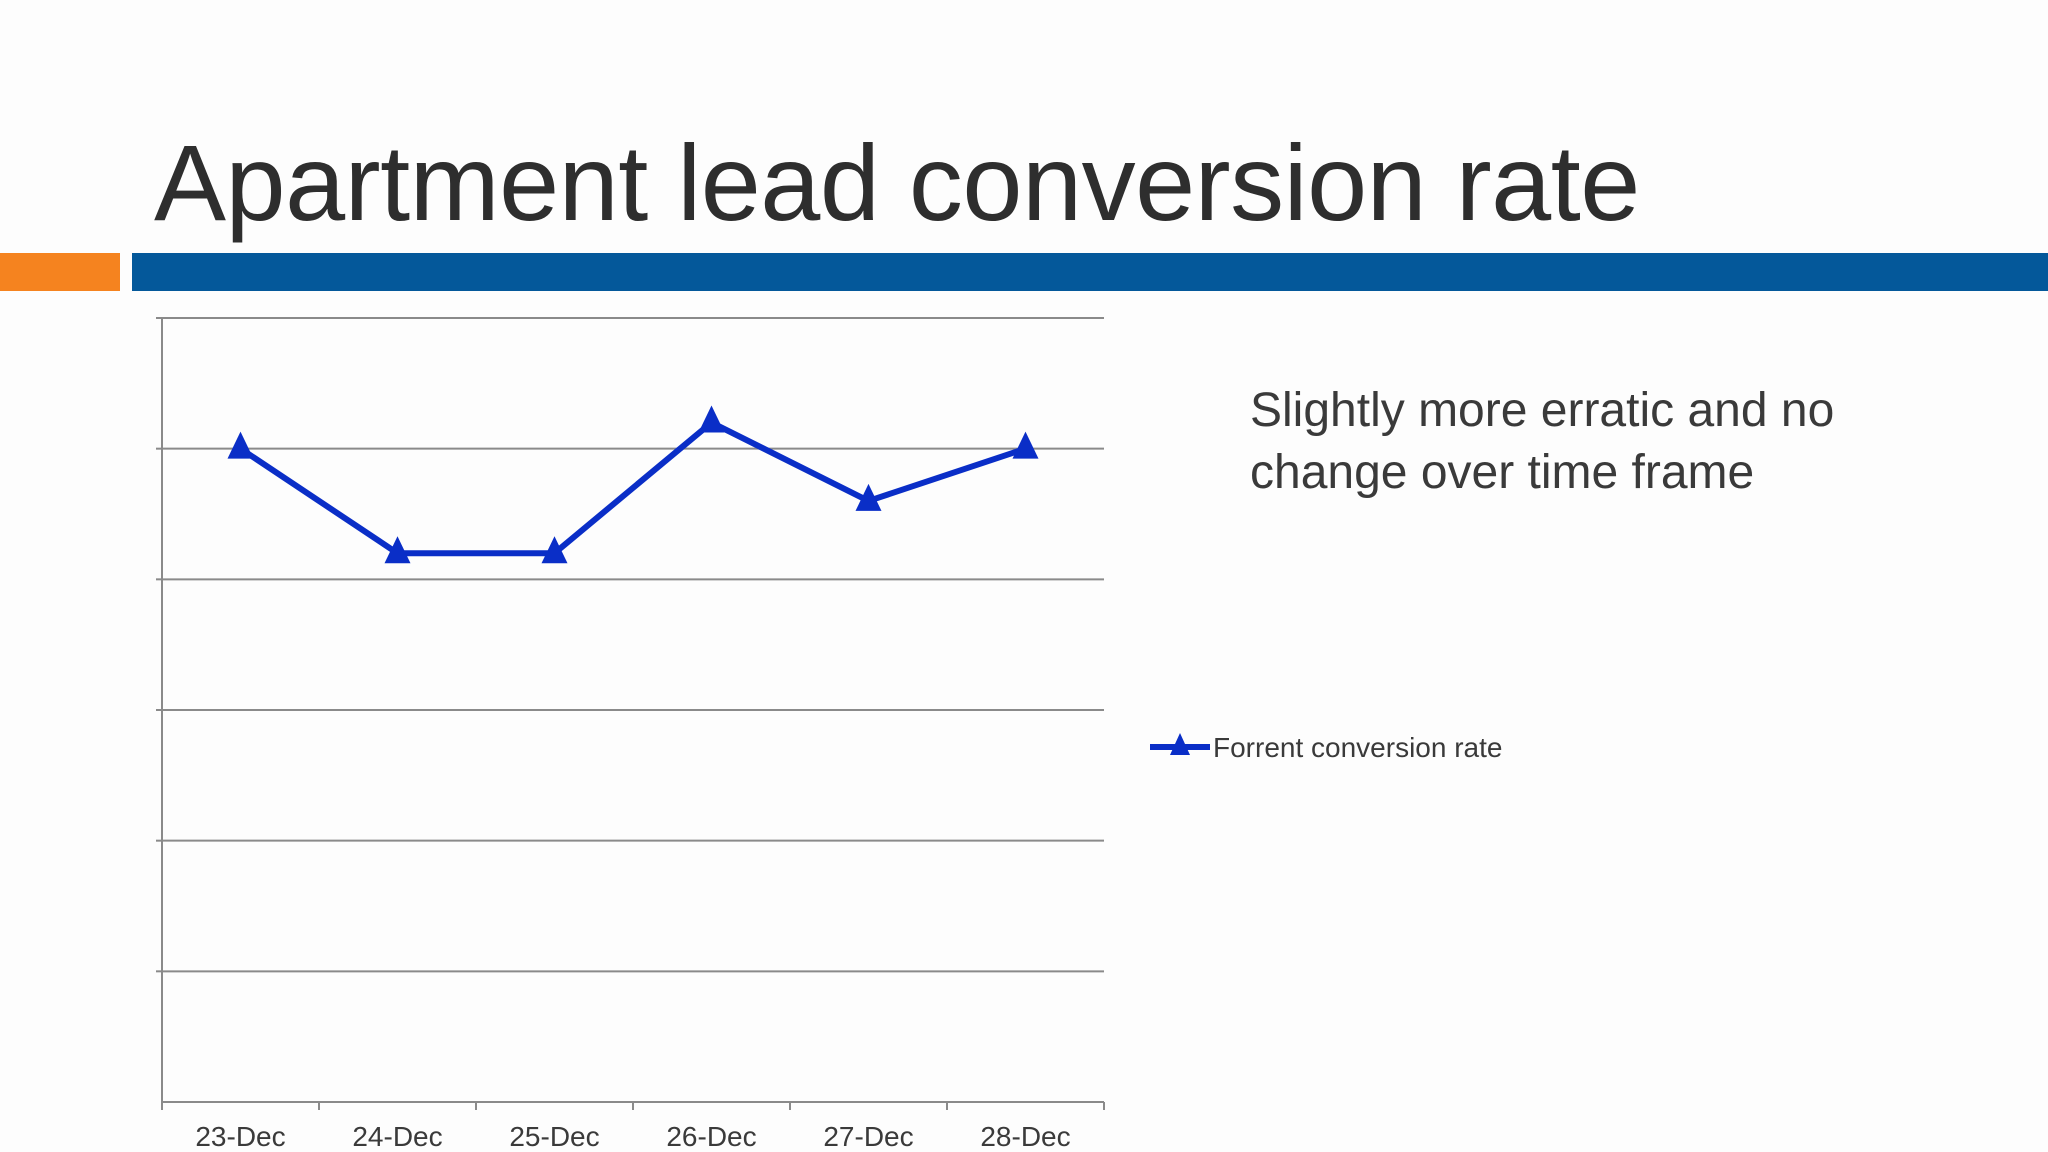 This screenshot has height=1152, width=2048. What do you see at coordinates (1025, 1136) in the screenshot?
I see `x-tick-label: 28-Dec` at bounding box center [1025, 1136].